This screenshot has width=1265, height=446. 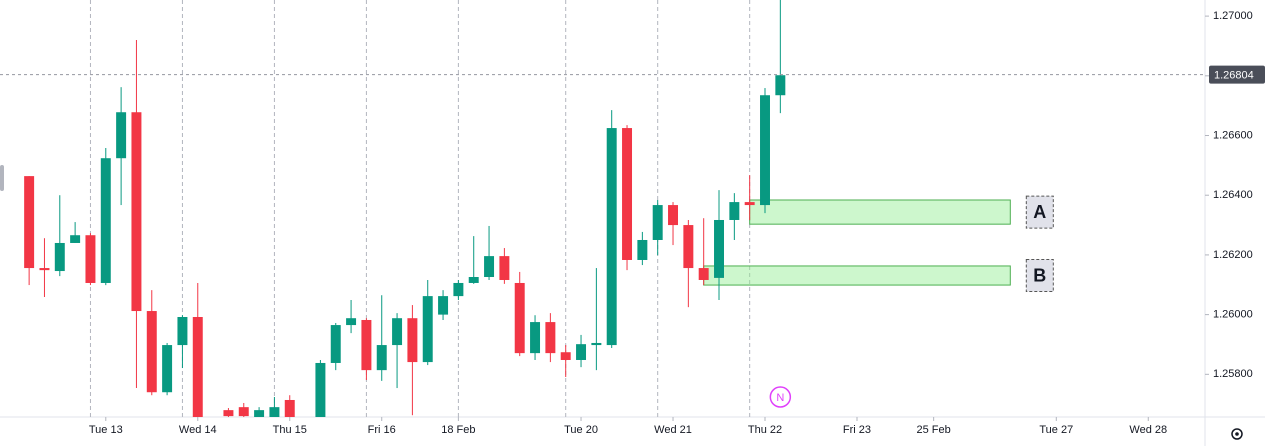 What do you see at coordinates (1234, 76) in the screenshot?
I see `last-price-label: 1.26804` at bounding box center [1234, 76].